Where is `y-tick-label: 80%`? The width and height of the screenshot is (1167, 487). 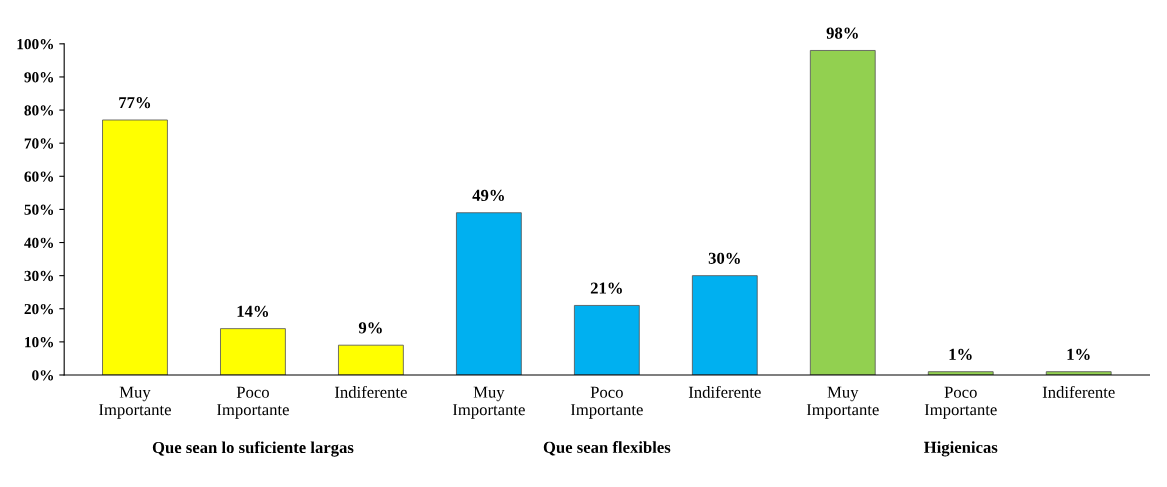 y-tick-label: 80% is located at coordinates (39, 110).